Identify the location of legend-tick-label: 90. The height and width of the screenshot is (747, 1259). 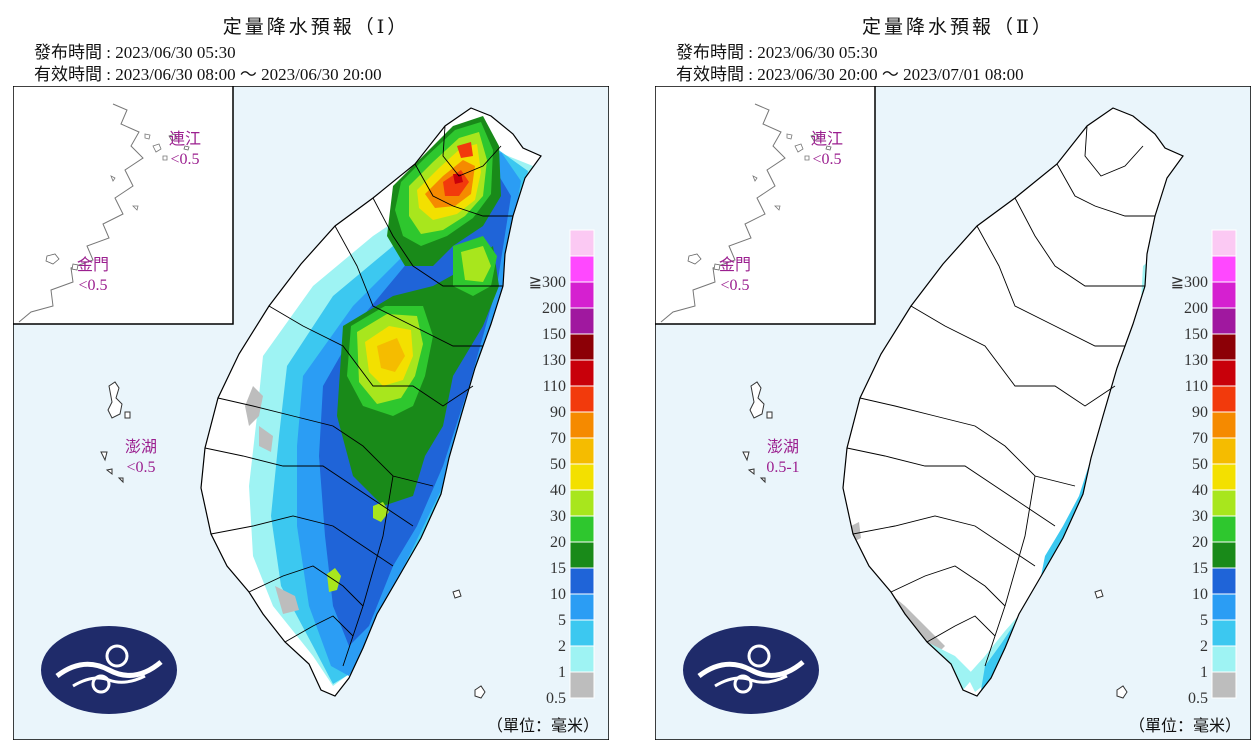
(558, 412).